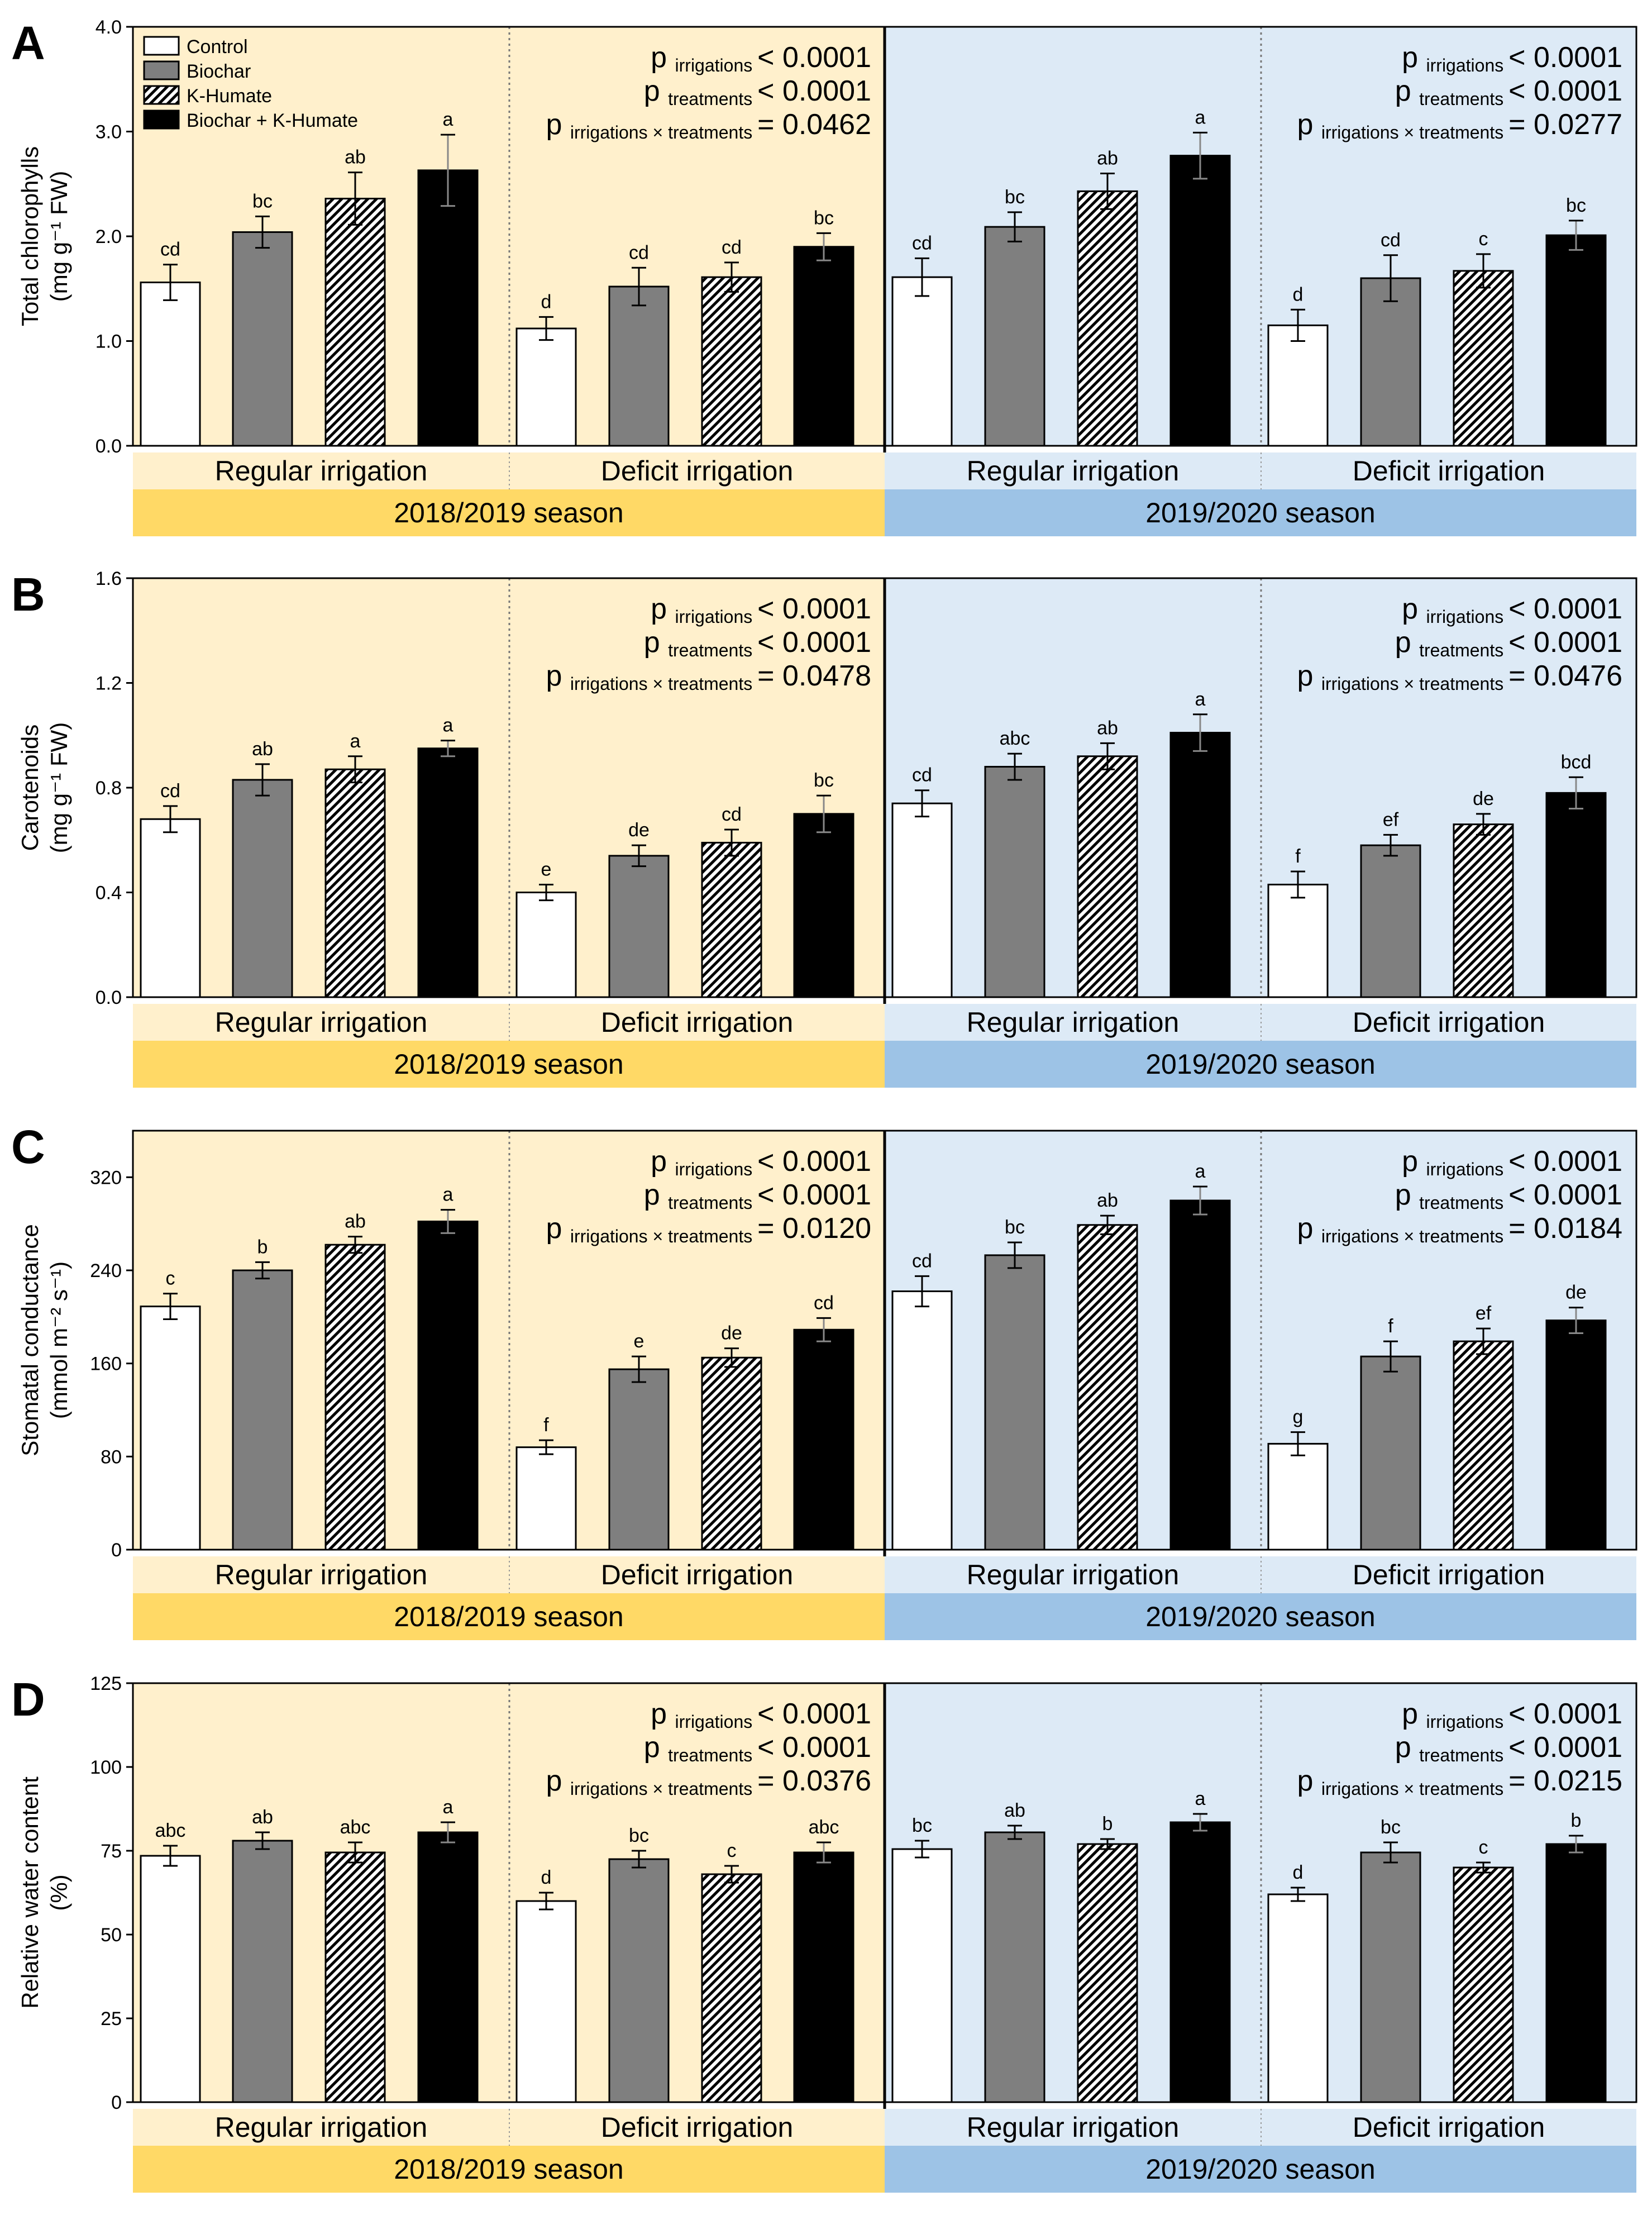 The image size is (1652, 2215). I want to click on y-tick-label: 3.0, so click(109, 132).